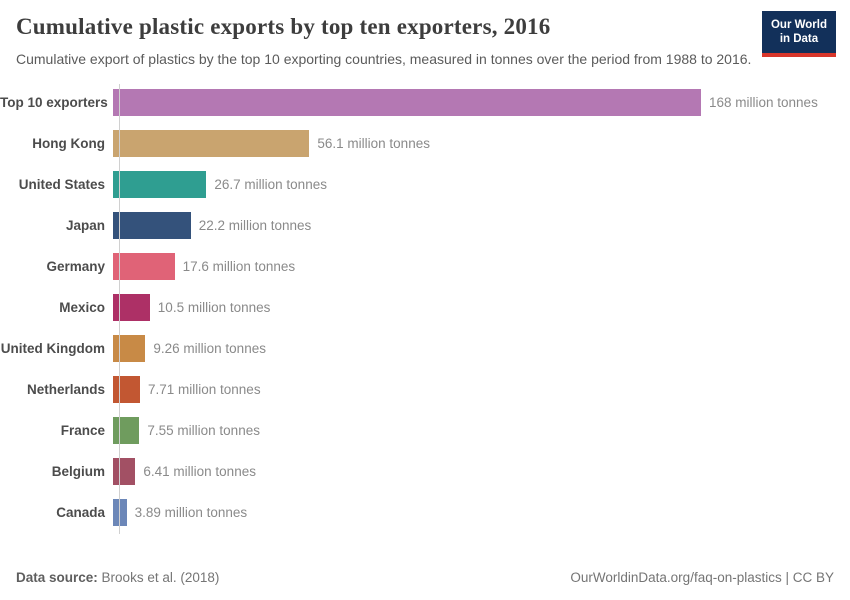  Describe the element at coordinates (799, 39) in the screenshot. I see `owid-logo-line2: in Data` at that location.